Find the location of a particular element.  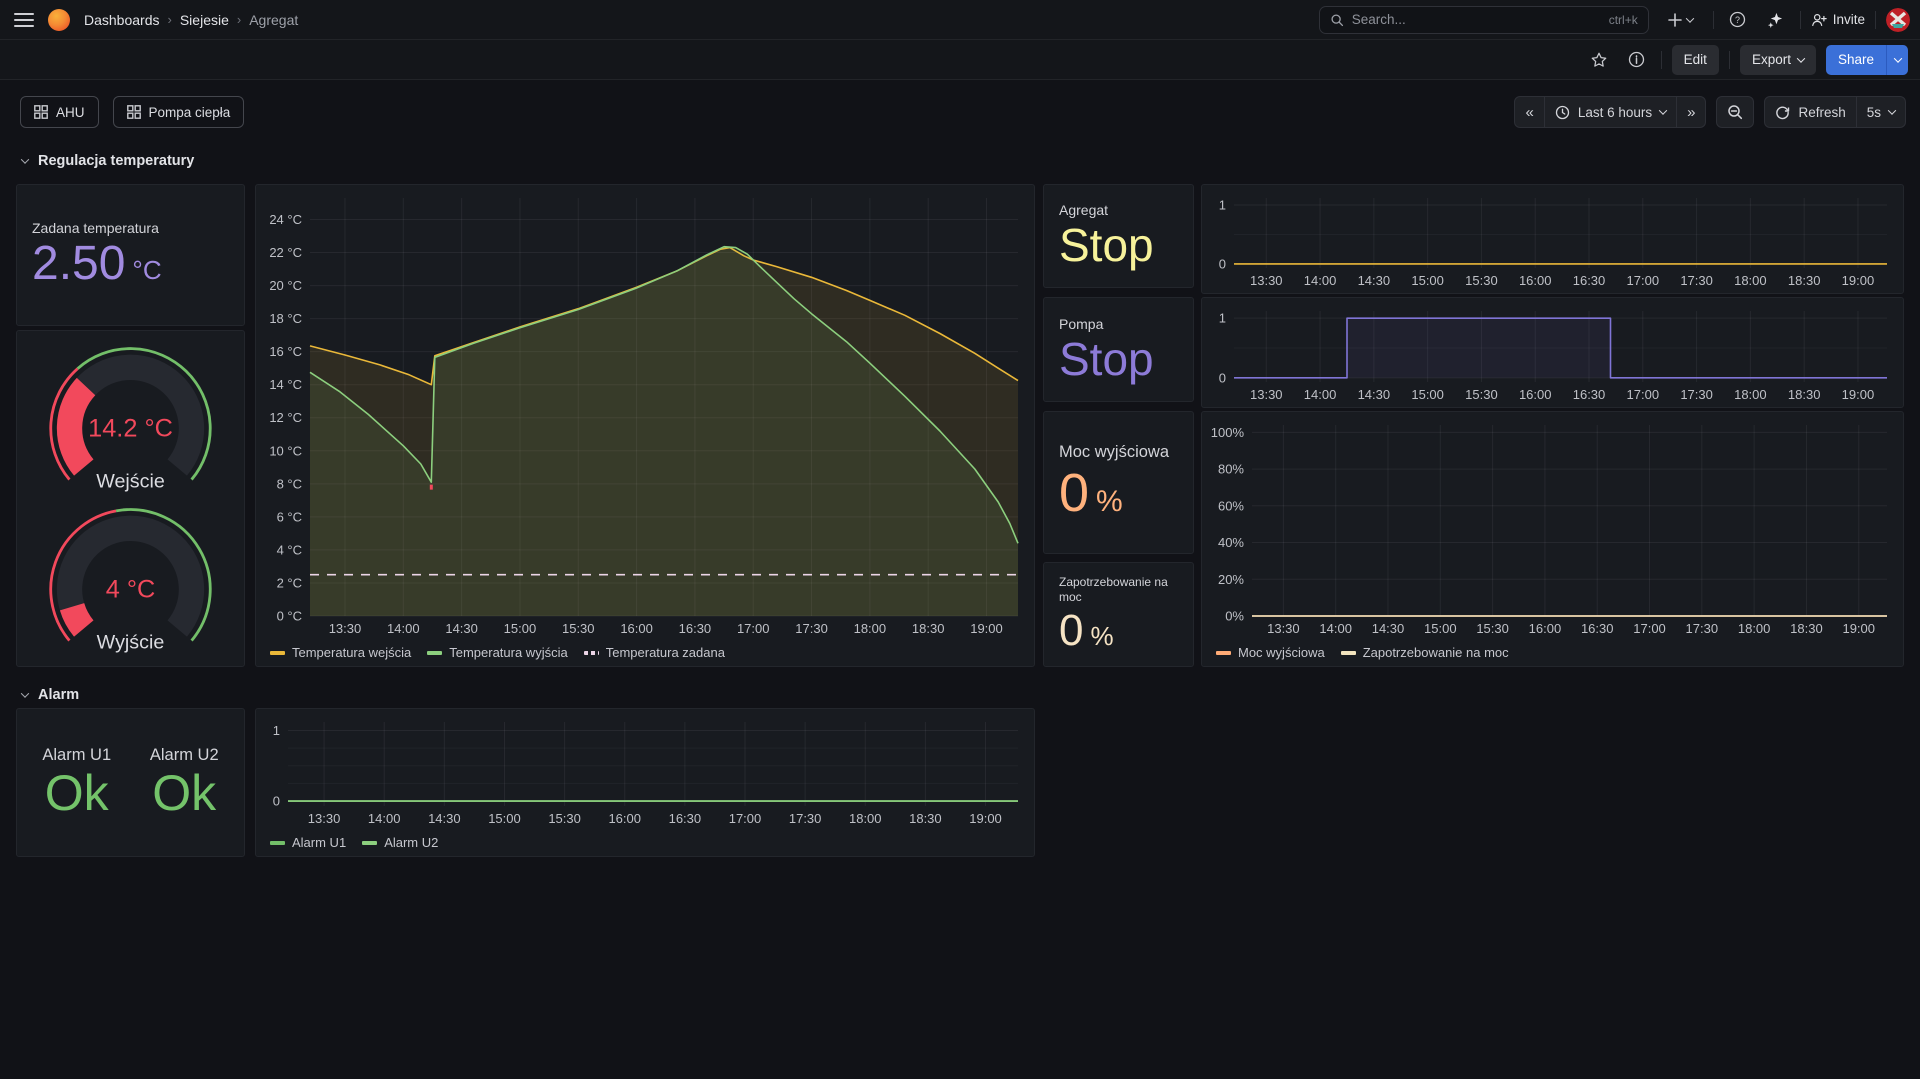

legend-item: Alarm U2 is located at coordinates (400, 842).